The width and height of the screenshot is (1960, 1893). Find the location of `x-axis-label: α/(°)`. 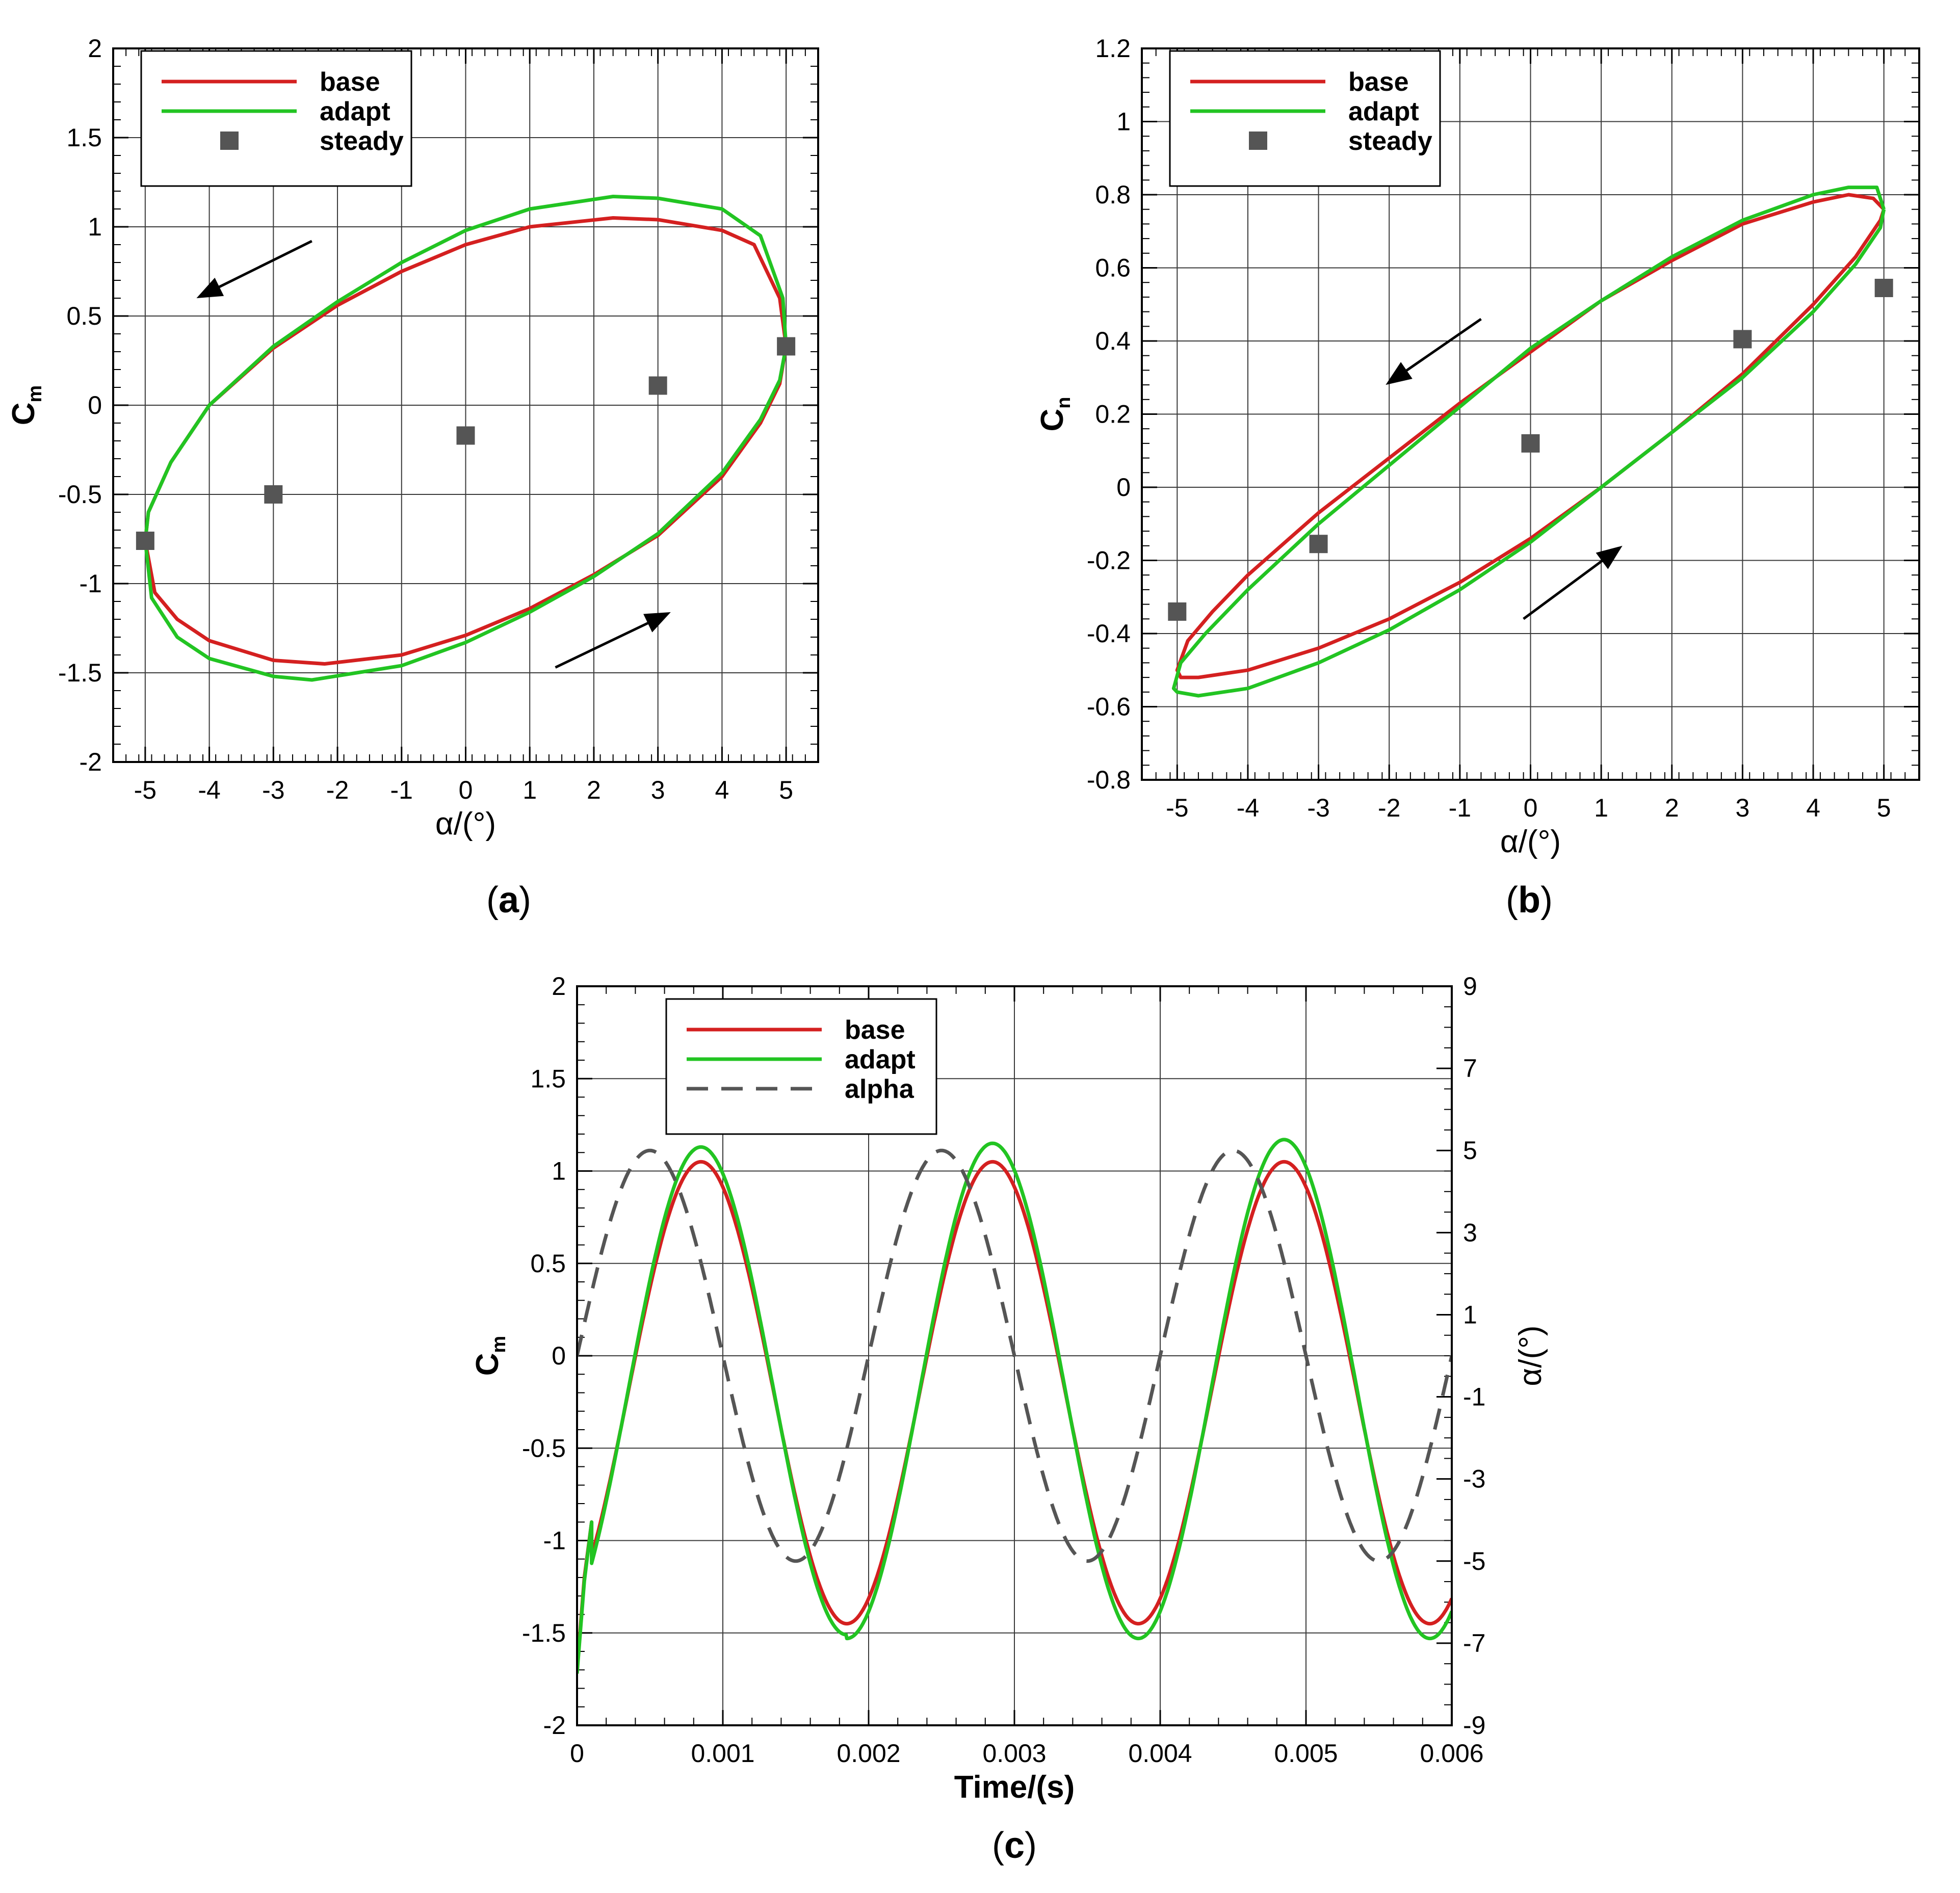

x-axis-label: α/(°) is located at coordinates (1530, 841).